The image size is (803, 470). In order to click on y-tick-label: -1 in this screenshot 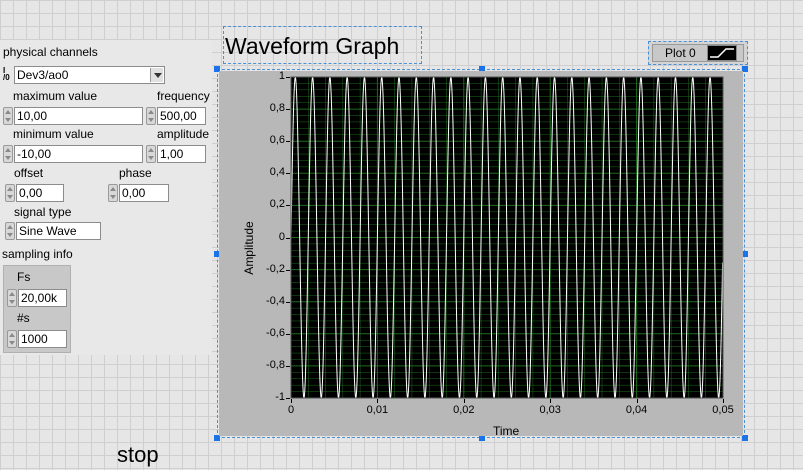, I will do `click(280, 397)`.